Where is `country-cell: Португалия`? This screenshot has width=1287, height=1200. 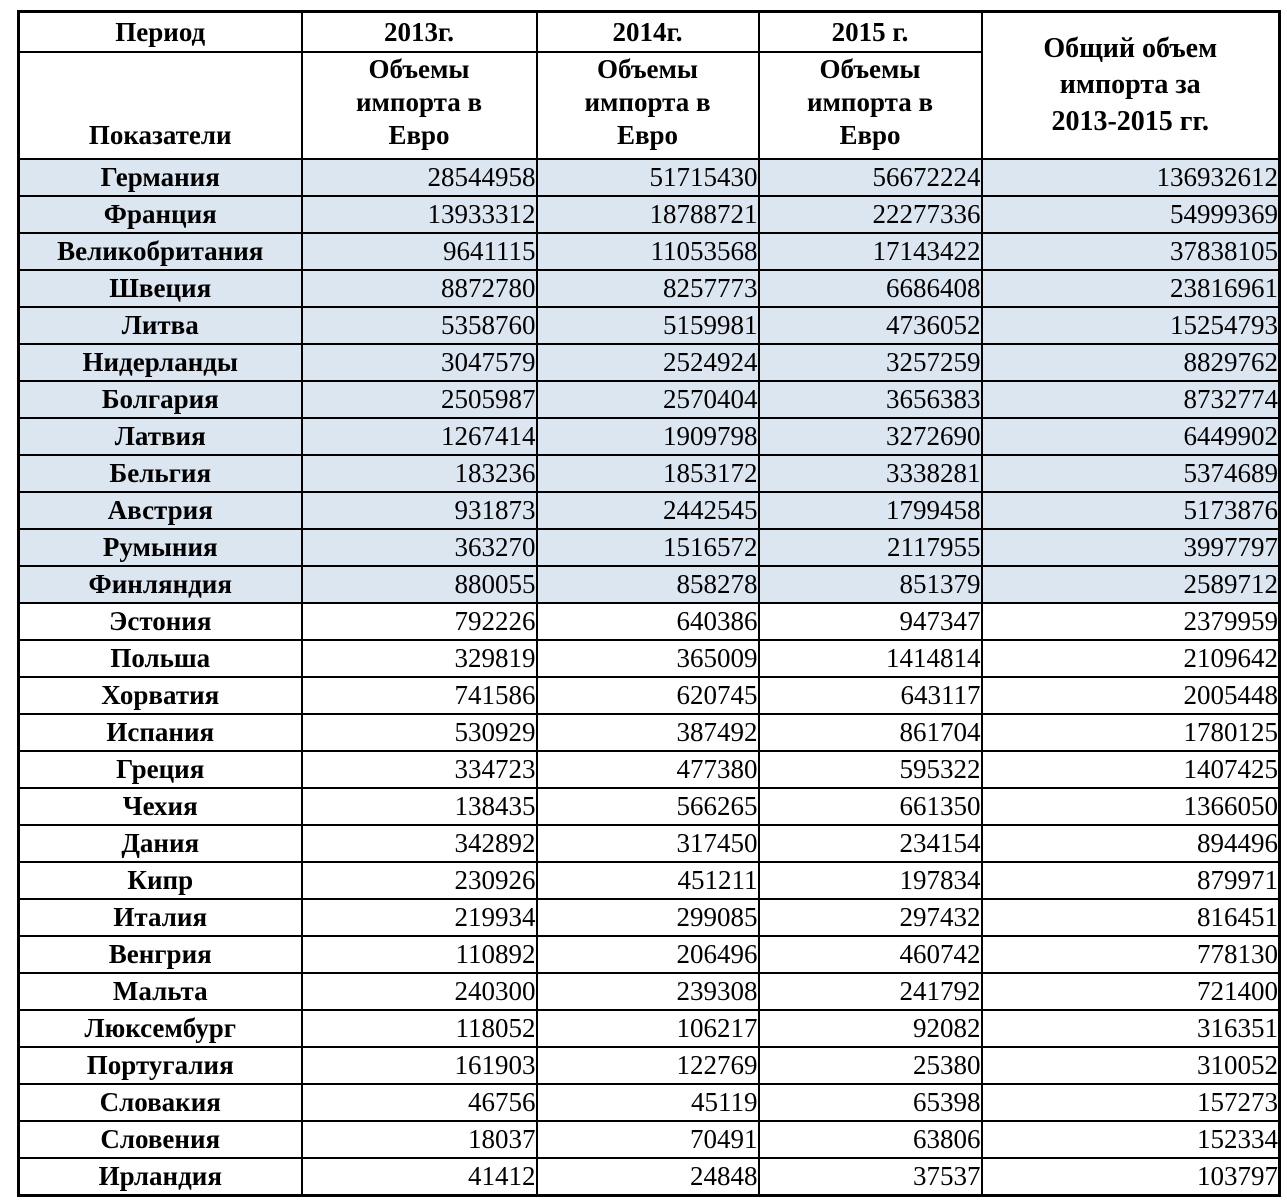 country-cell: Португалия is located at coordinates (160, 1065).